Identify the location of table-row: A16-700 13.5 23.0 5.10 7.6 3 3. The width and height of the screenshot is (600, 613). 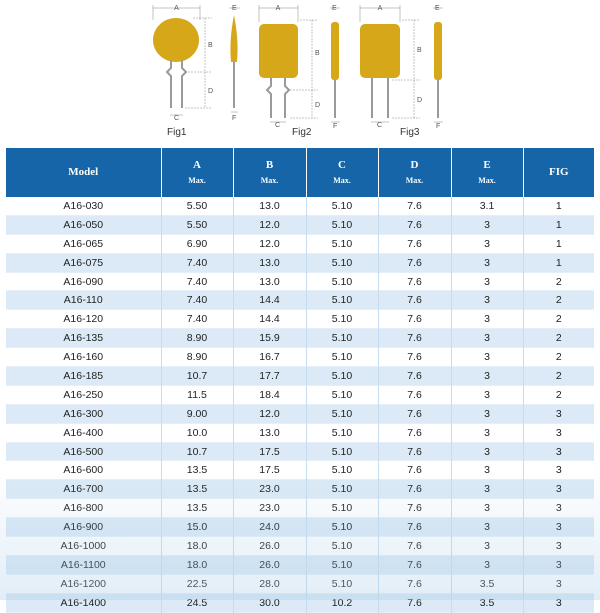
(300, 489).